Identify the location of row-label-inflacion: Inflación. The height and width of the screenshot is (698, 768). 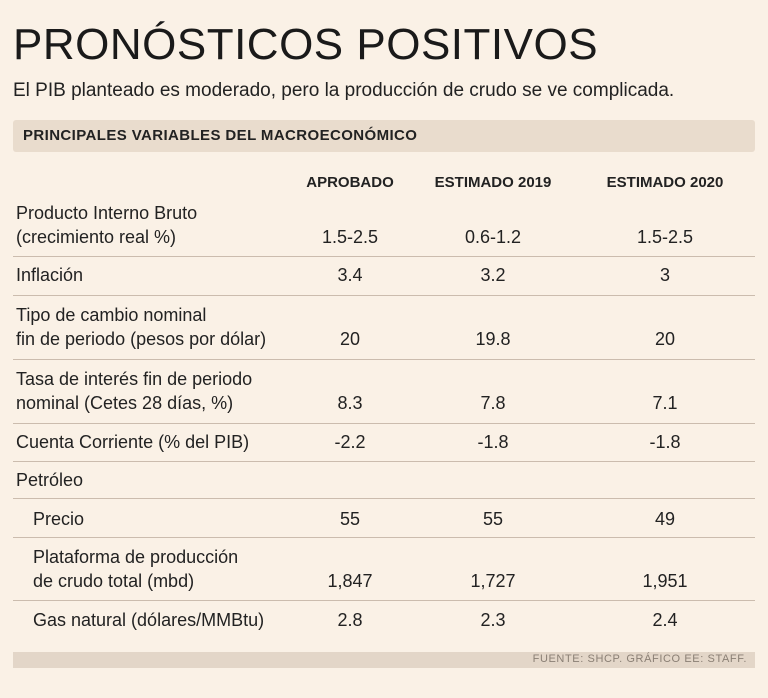
(50, 275).